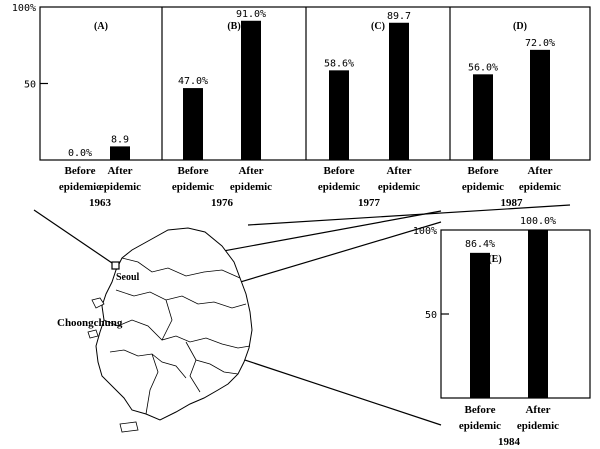  Describe the element at coordinates (120, 139) in the screenshot. I see `value-label: 8.9` at that location.